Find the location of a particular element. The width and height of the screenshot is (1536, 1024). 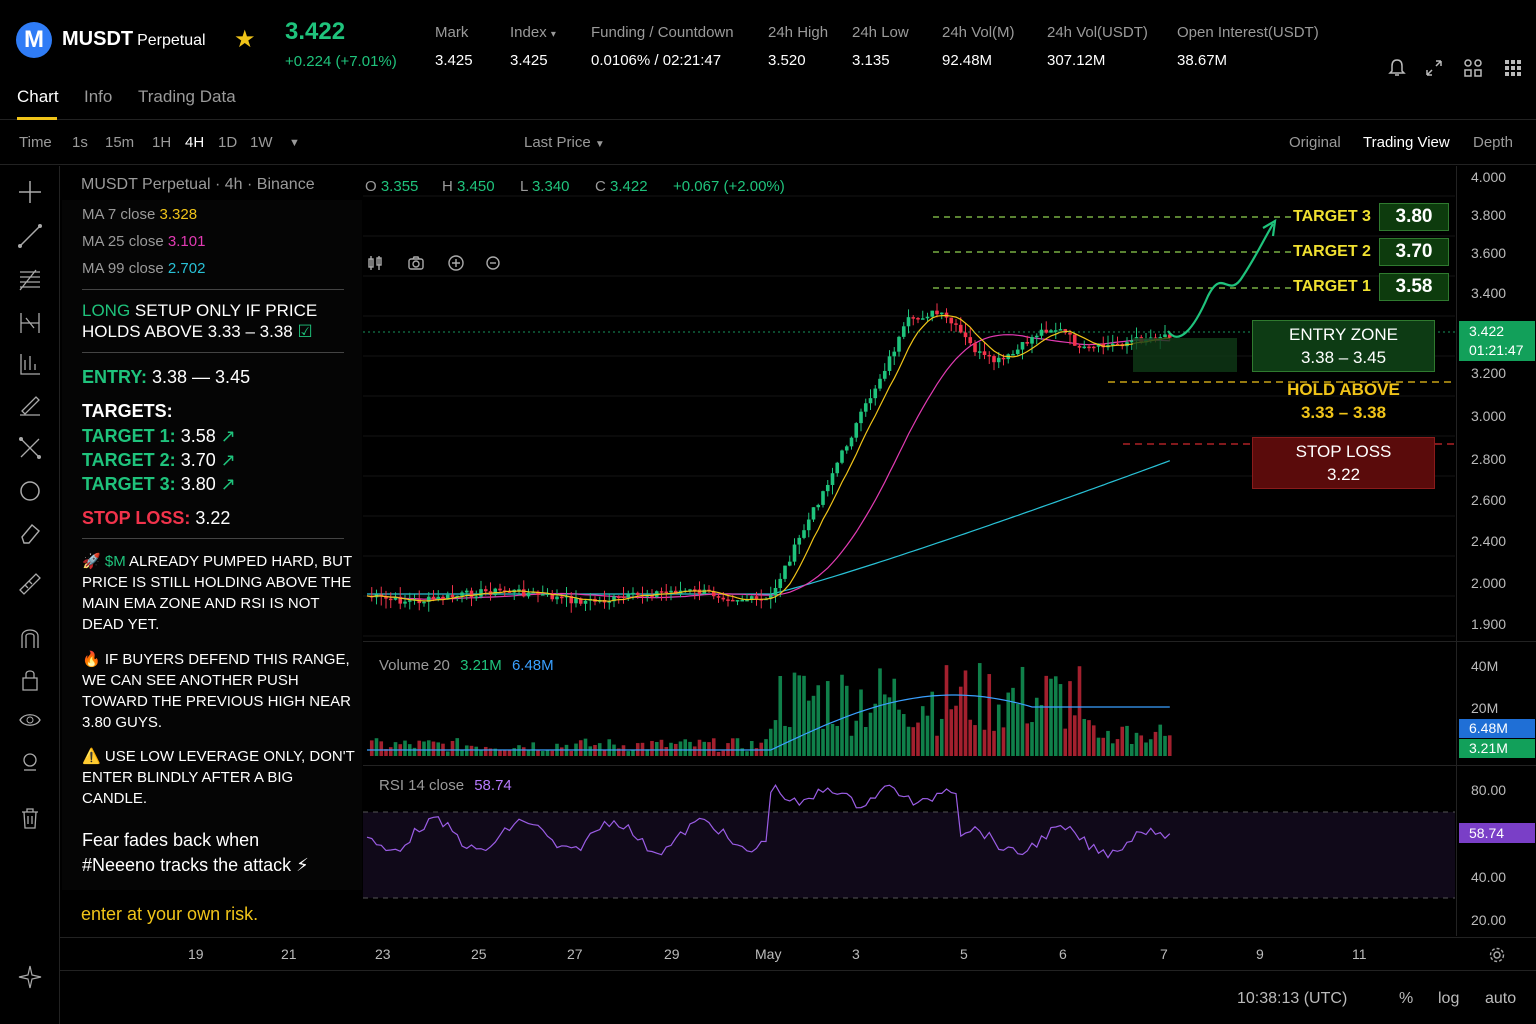

axis-tick: 3.200 is located at coordinates (1489, 373).